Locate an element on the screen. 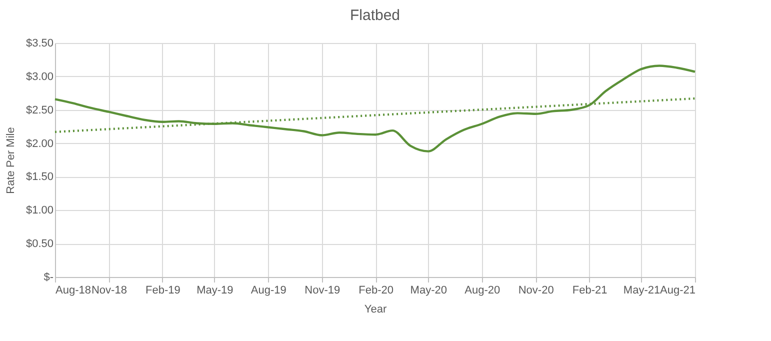 Image resolution: width=771 pixels, height=341 pixels. x-tick-label: Feb-19 is located at coordinates (163, 290).